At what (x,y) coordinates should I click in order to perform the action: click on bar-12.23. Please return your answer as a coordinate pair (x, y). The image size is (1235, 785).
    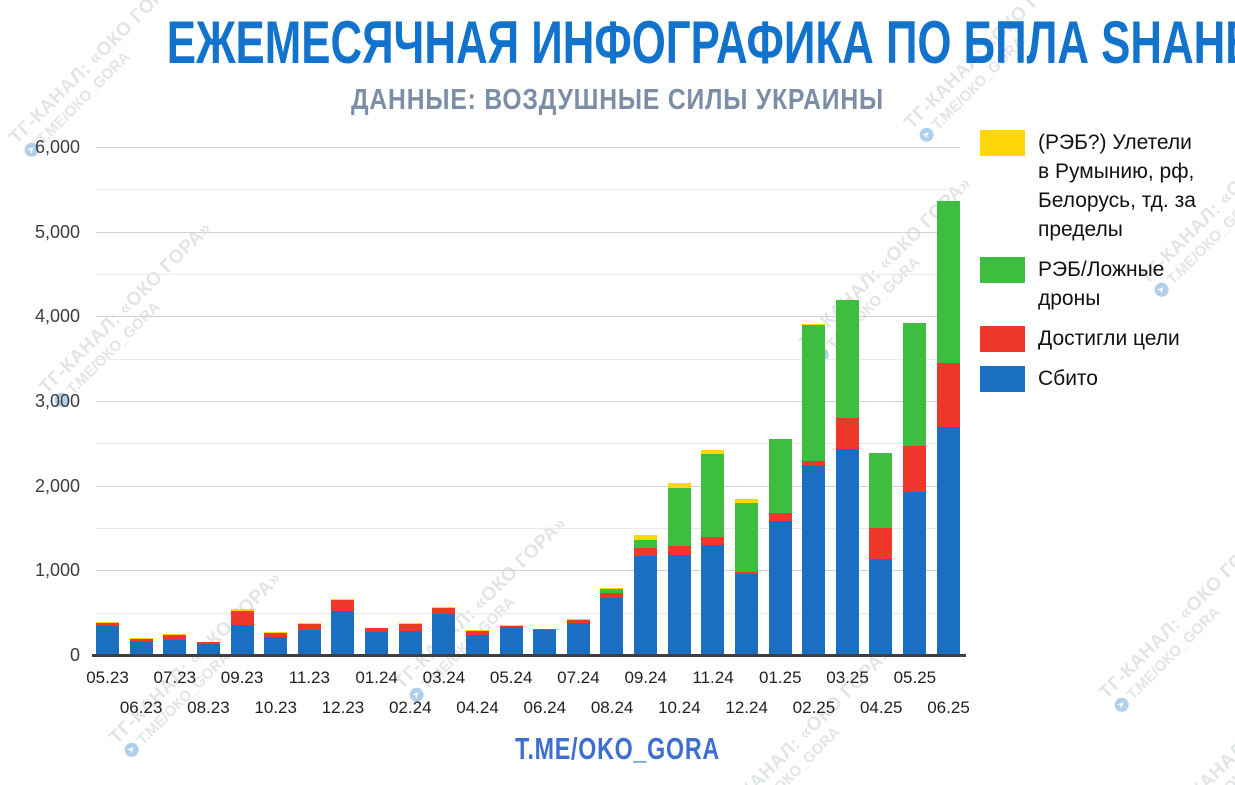
    Looking at the image, I should click on (343, 627).